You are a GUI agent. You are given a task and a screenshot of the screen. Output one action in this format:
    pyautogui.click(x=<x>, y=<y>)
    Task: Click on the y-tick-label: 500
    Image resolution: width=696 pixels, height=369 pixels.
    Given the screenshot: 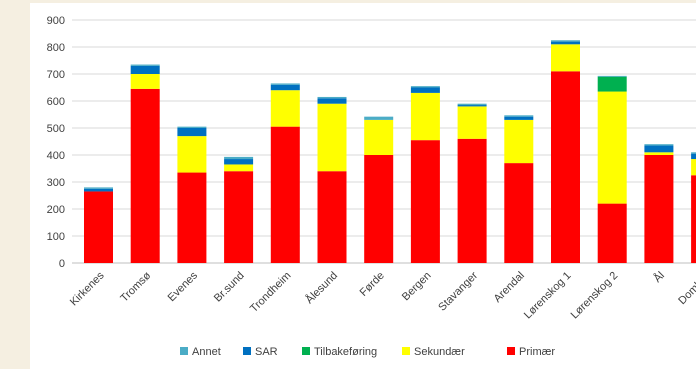 What is the action you would take?
    pyautogui.click(x=56, y=129)
    